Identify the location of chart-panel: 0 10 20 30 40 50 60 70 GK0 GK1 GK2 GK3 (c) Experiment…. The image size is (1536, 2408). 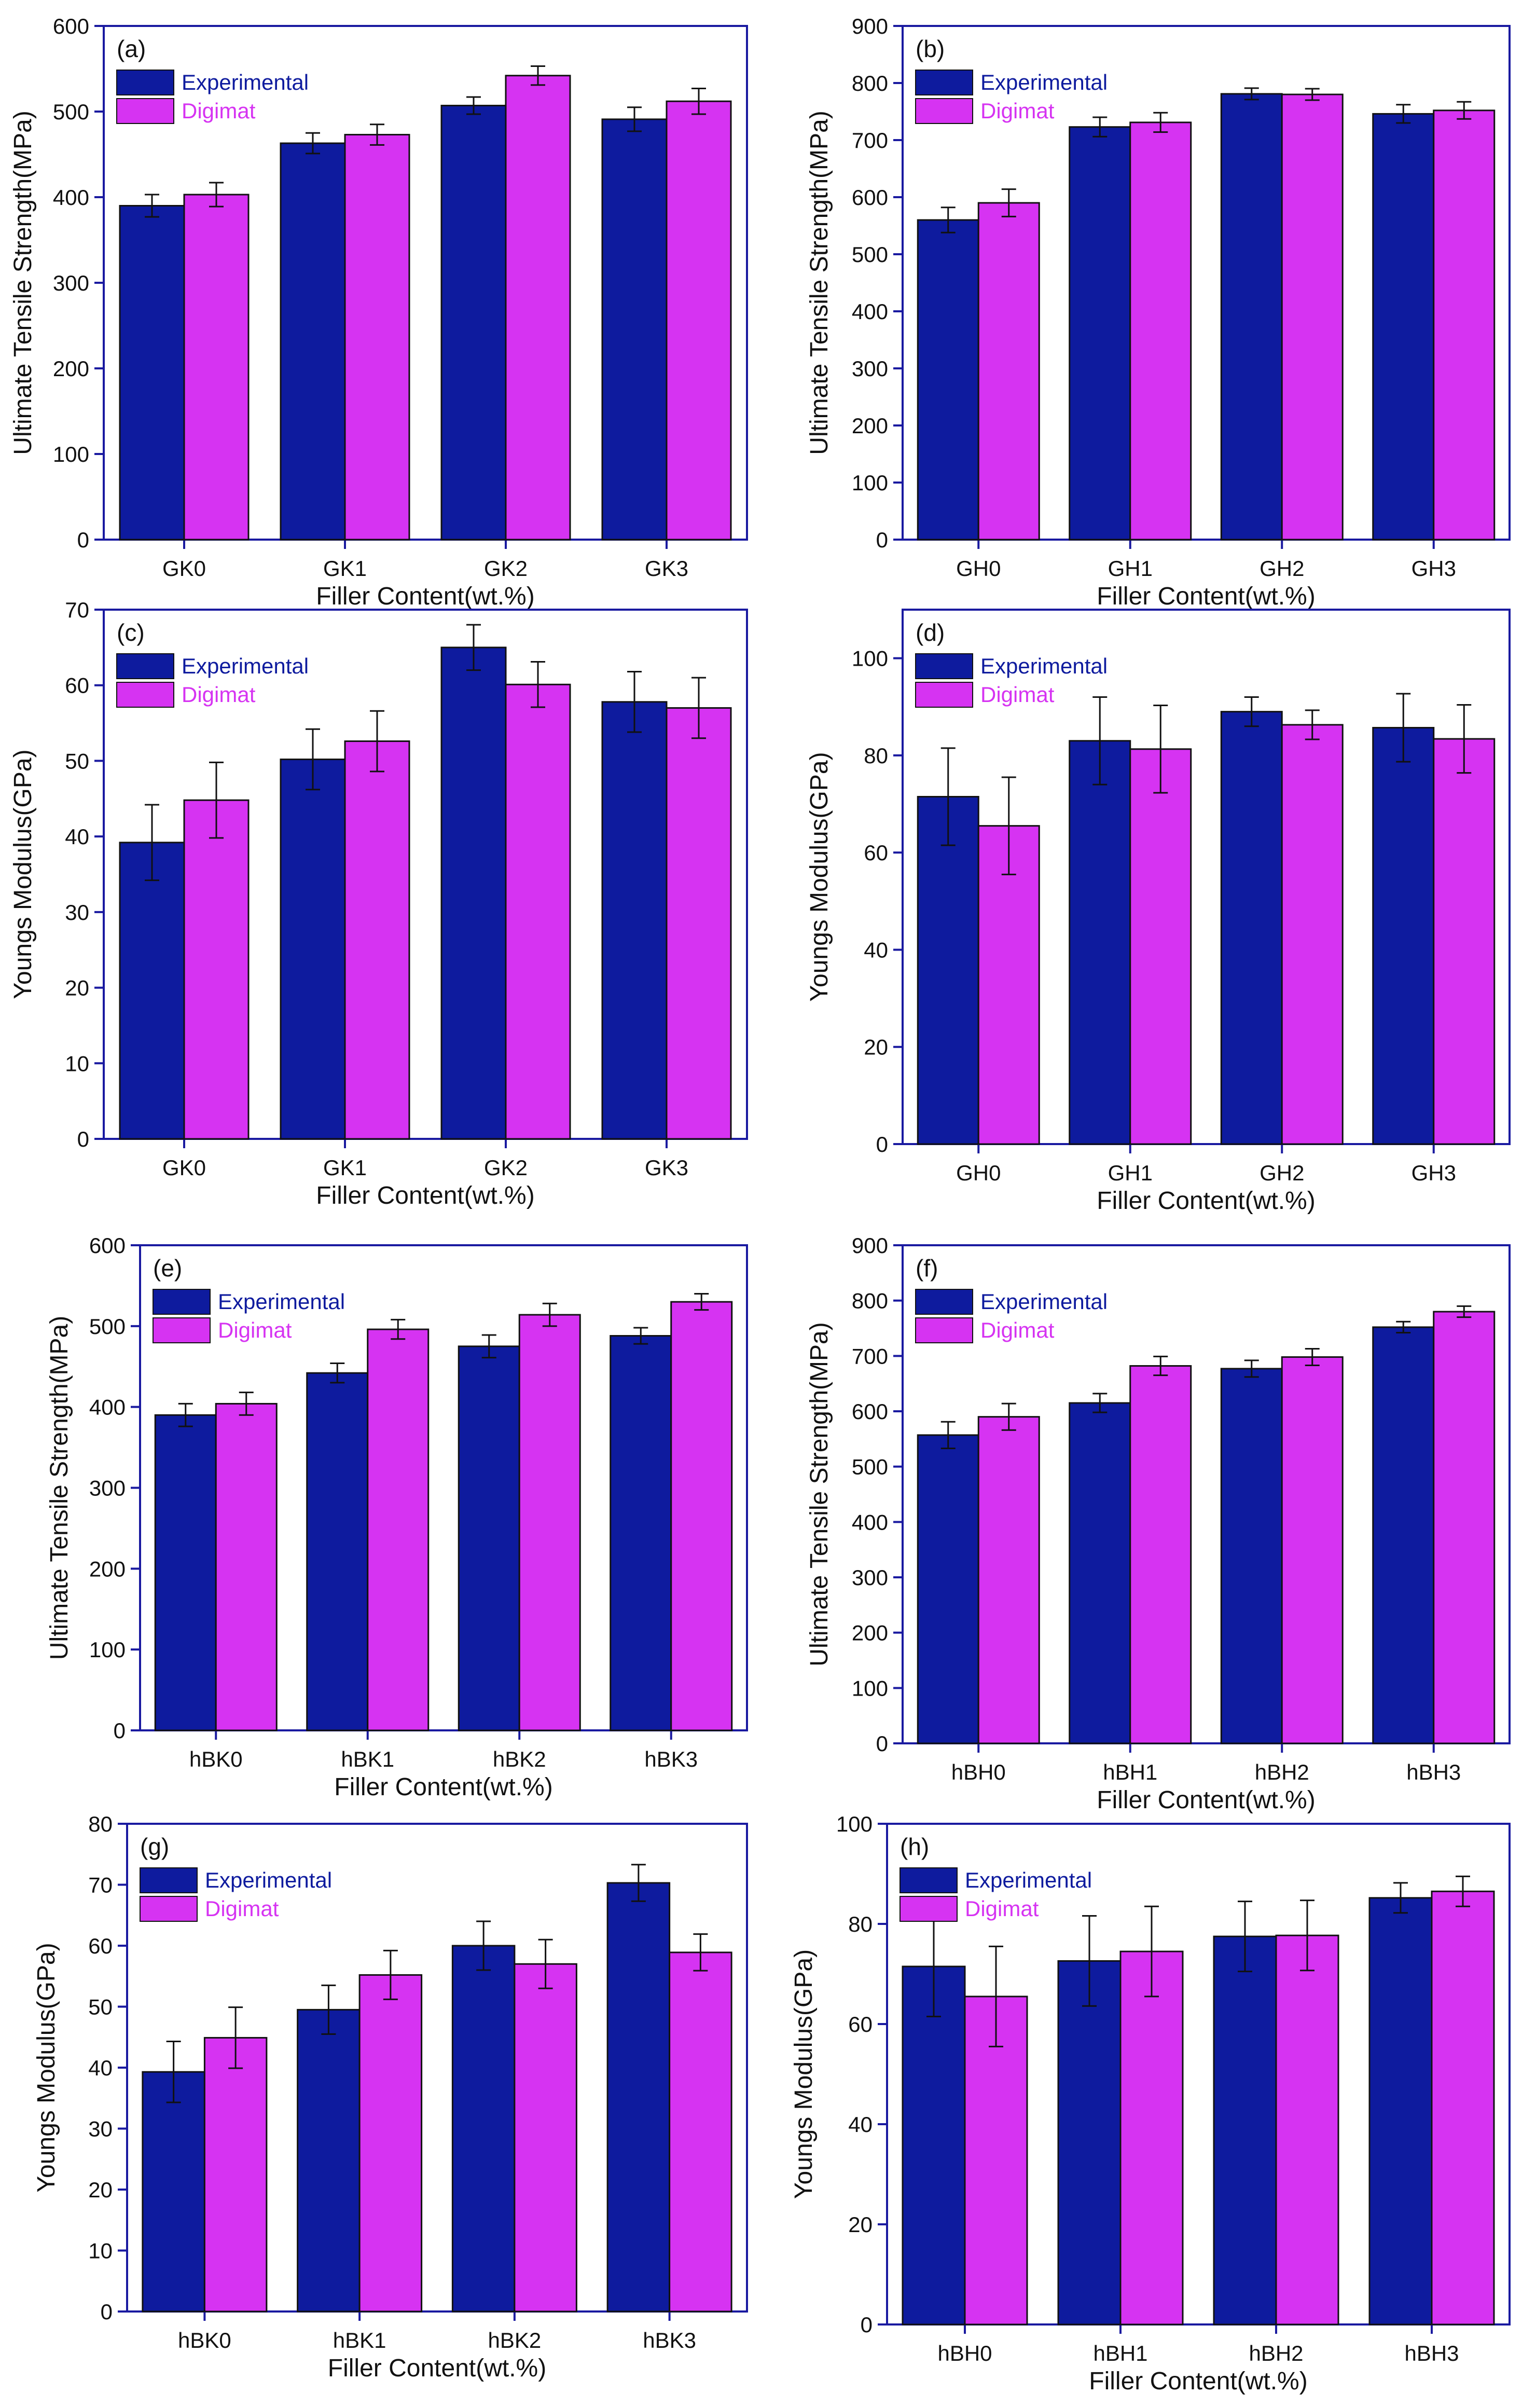
(378, 904).